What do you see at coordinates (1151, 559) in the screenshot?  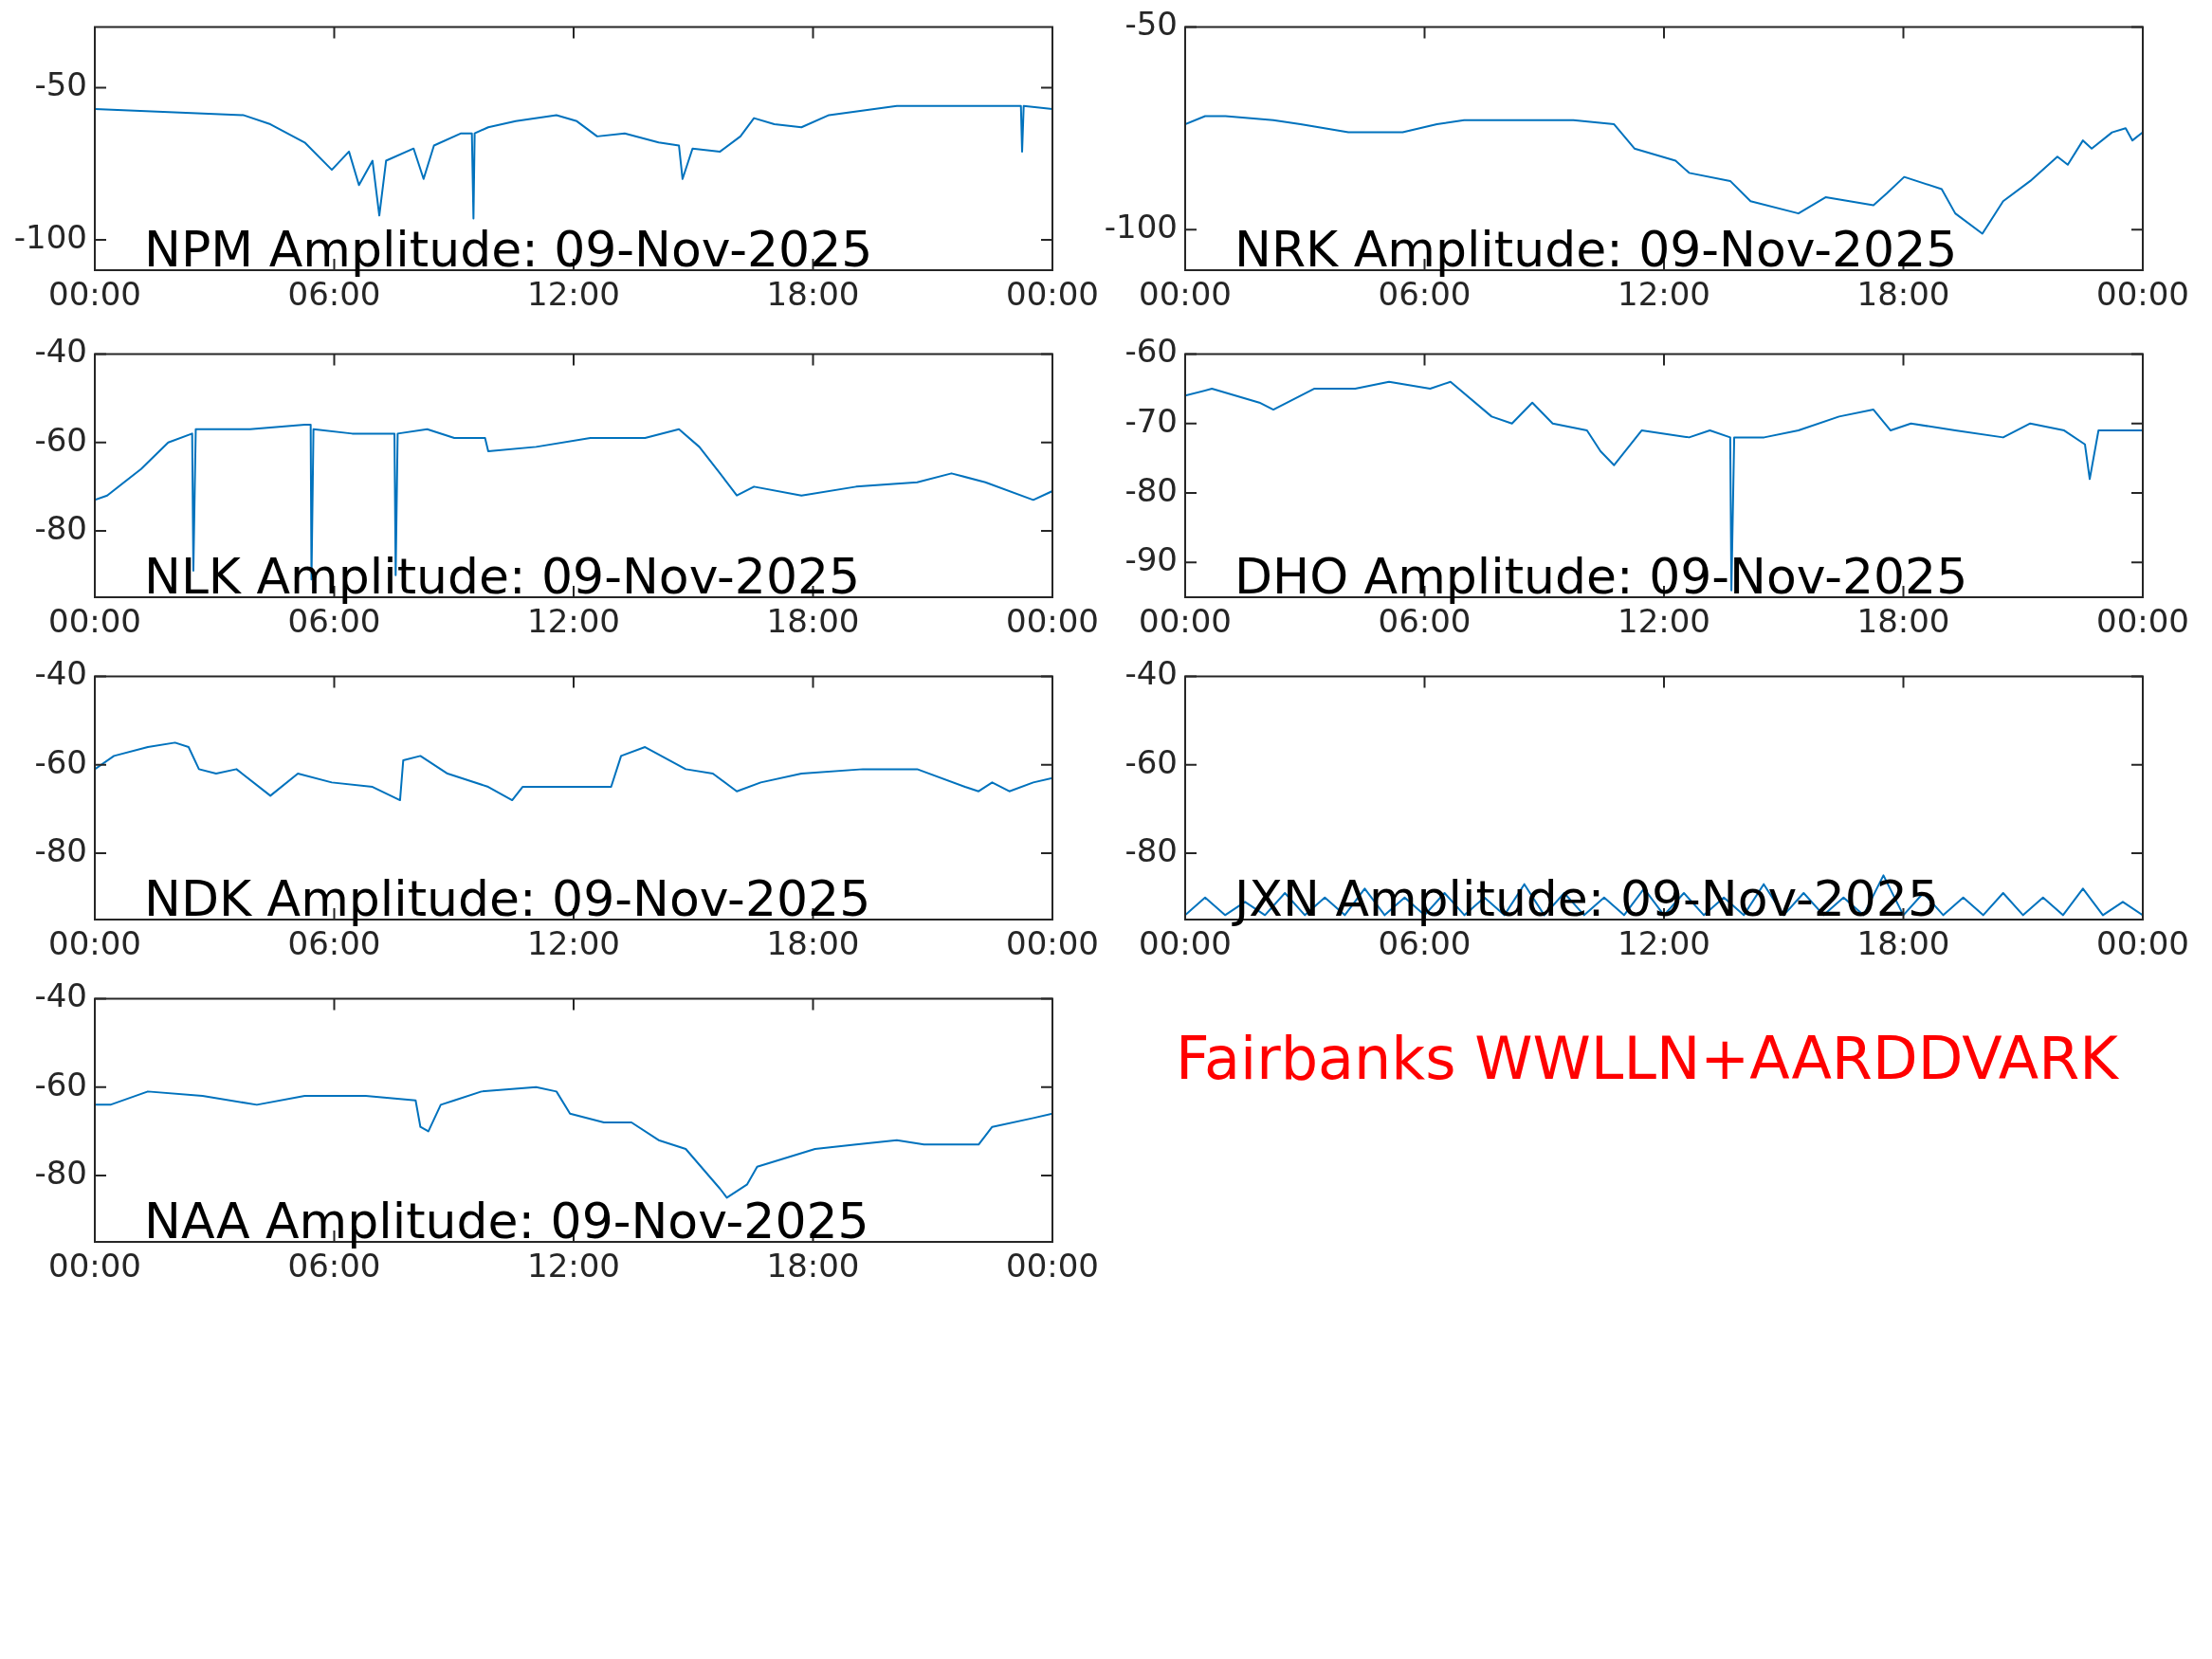 I see `y-tick-label: -90` at bounding box center [1151, 559].